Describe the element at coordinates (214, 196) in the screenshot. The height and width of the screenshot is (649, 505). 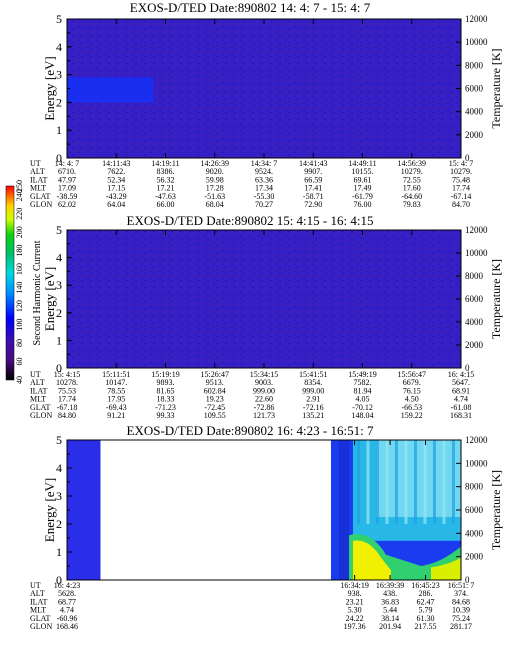
I see `orbit-value: -51.63` at that location.